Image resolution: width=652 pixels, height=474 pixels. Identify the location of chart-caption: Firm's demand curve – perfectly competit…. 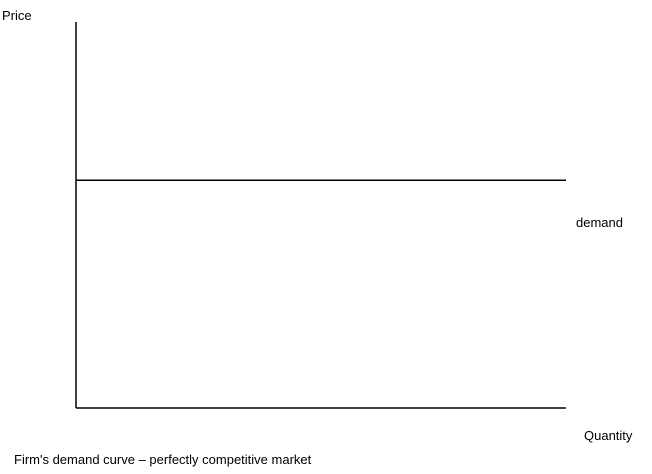
(163, 459).